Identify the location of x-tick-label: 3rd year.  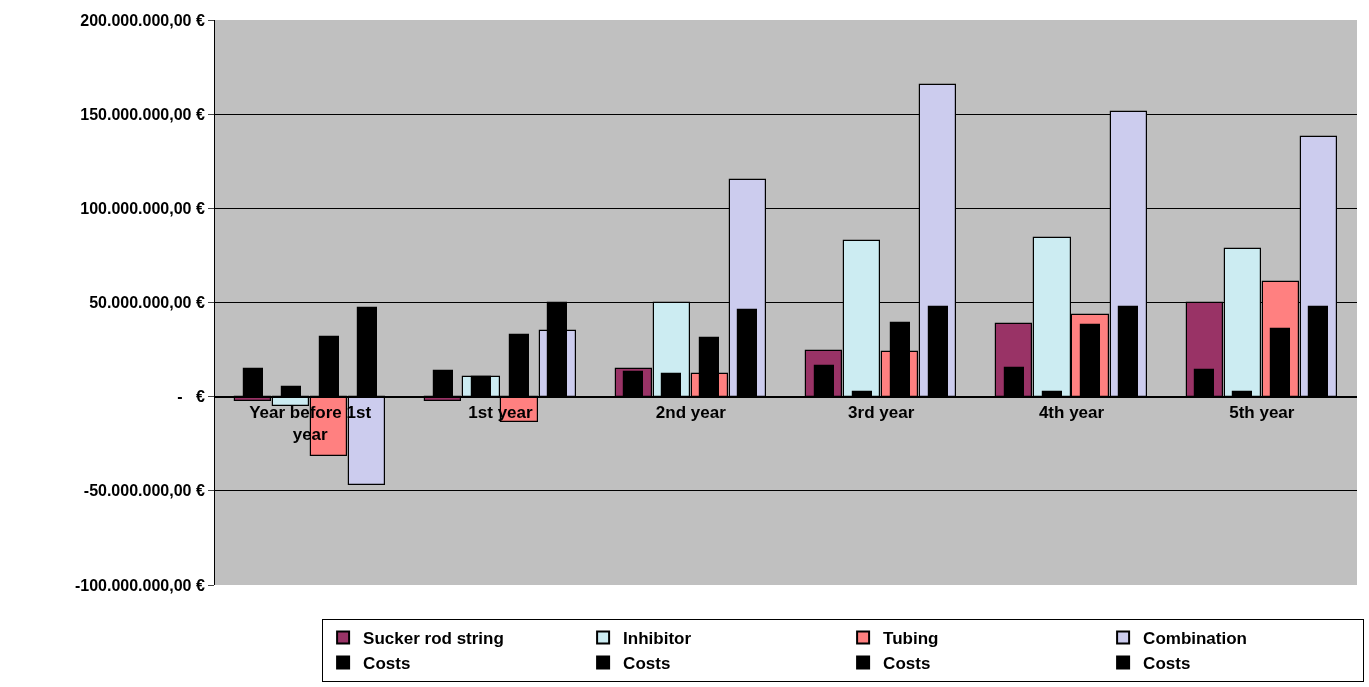
(881, 413).